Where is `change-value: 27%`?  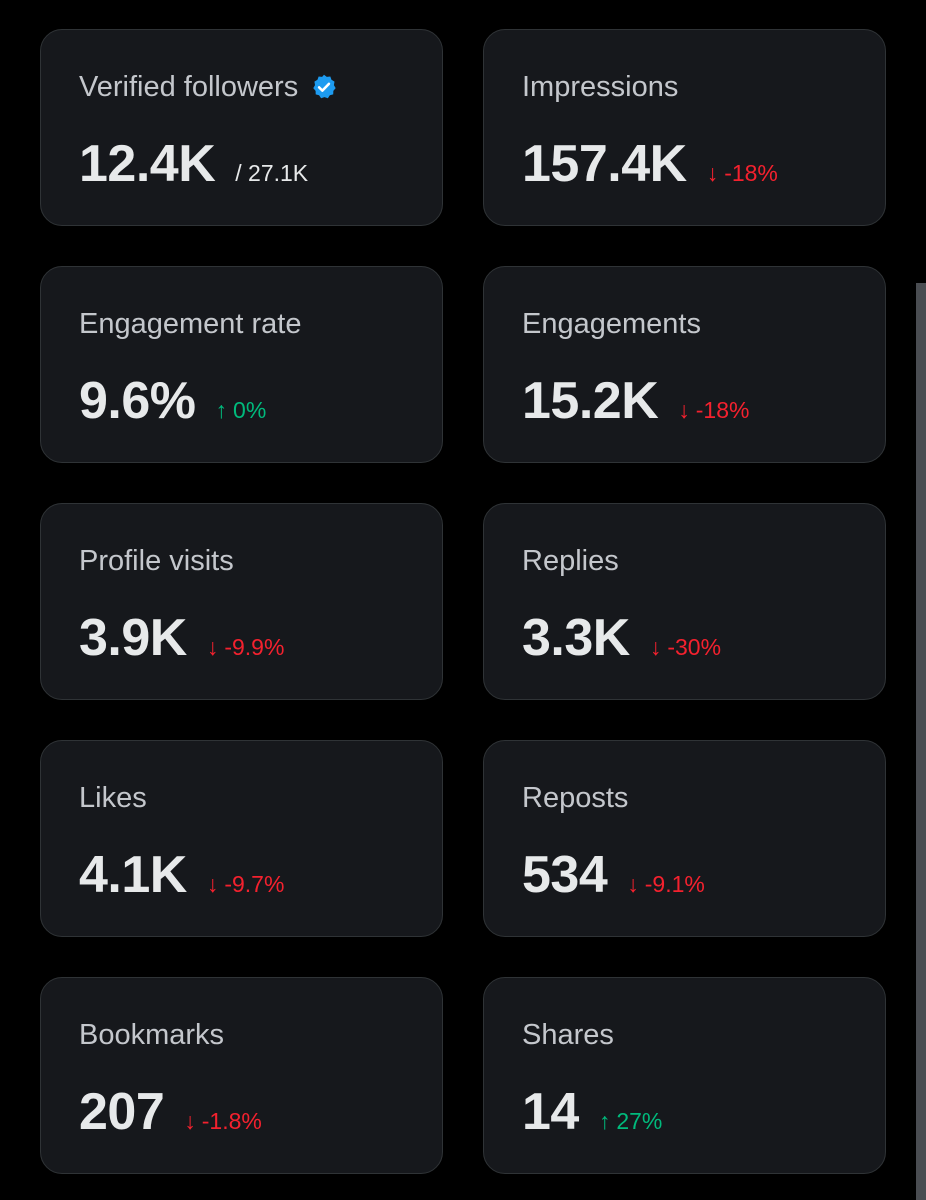
change-value: 27% is located at coordinates (639, 1121).